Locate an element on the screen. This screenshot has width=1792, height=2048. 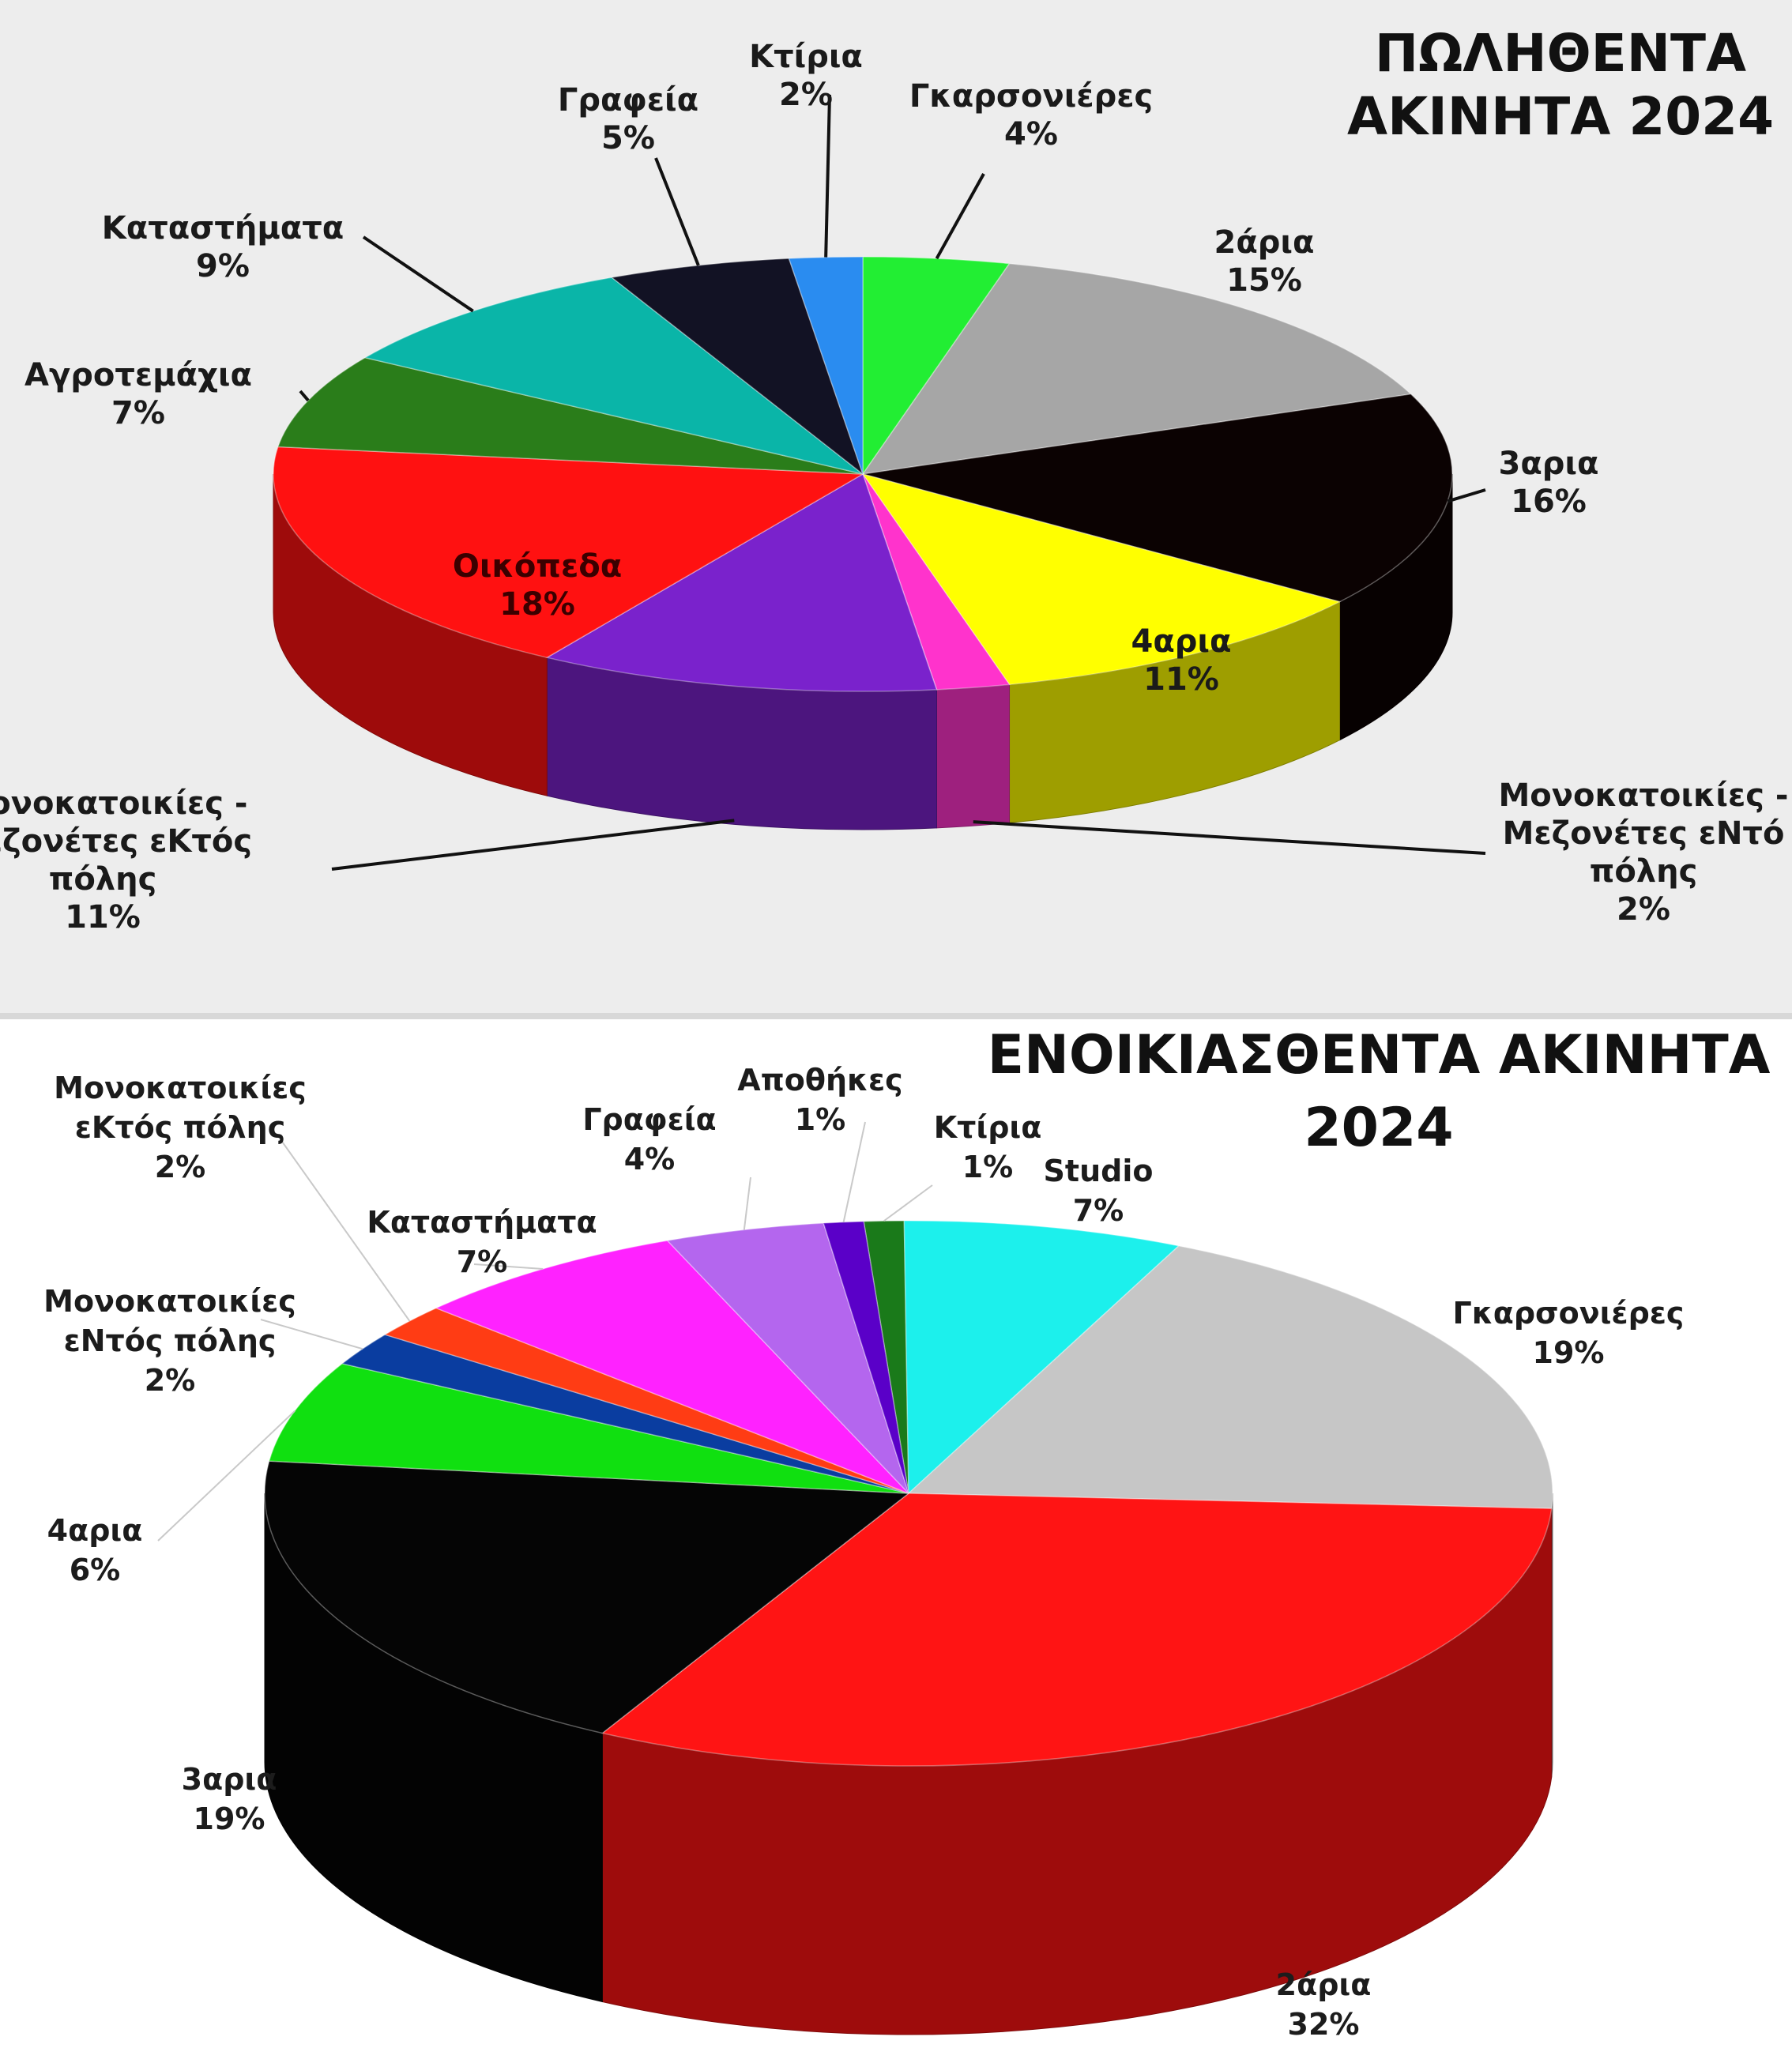
pie-slices is located at coordinates (863, 474).